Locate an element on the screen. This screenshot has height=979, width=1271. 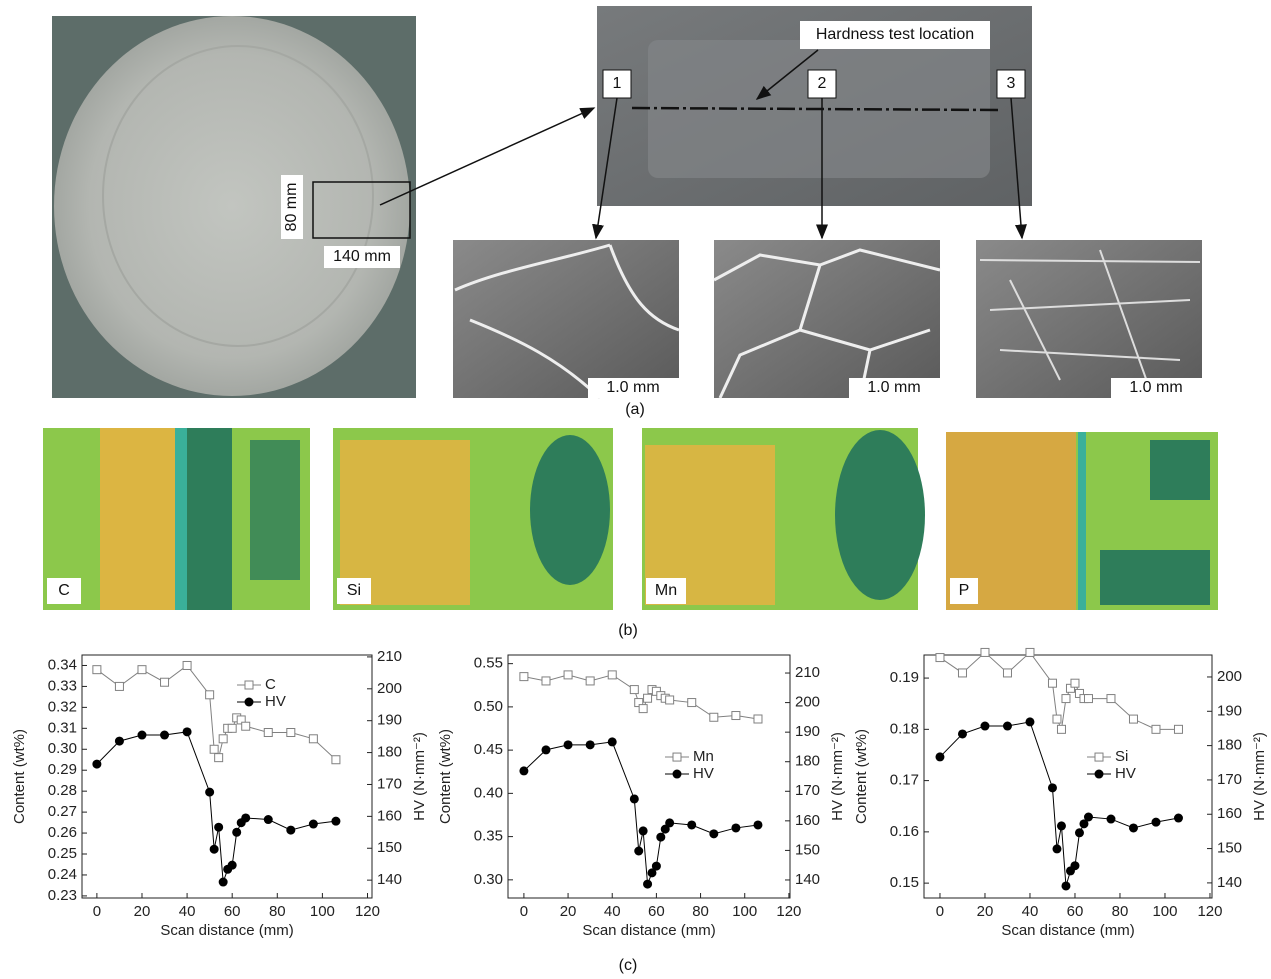
map-label: P is located at coordinates (964, 590).